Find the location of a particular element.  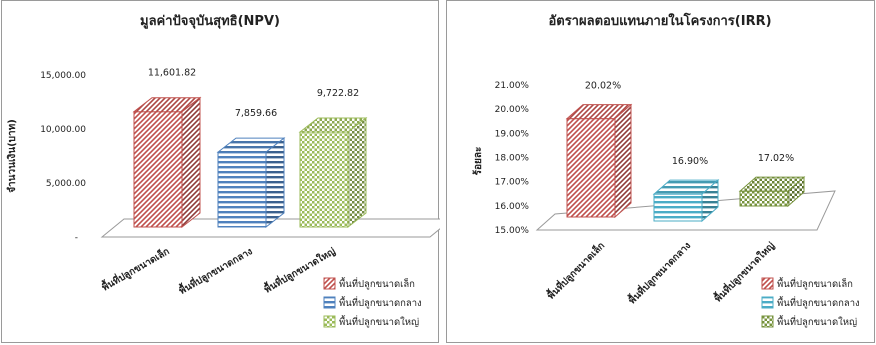

y-tick-label: 10,000.00 is located at coordinates (63, 130).